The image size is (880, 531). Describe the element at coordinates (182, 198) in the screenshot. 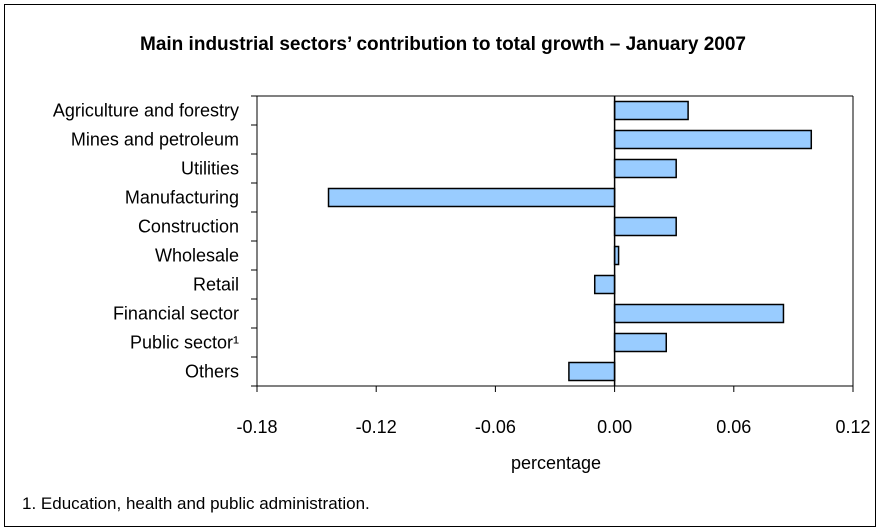

I see `category-label: Manufacturing` at that location.